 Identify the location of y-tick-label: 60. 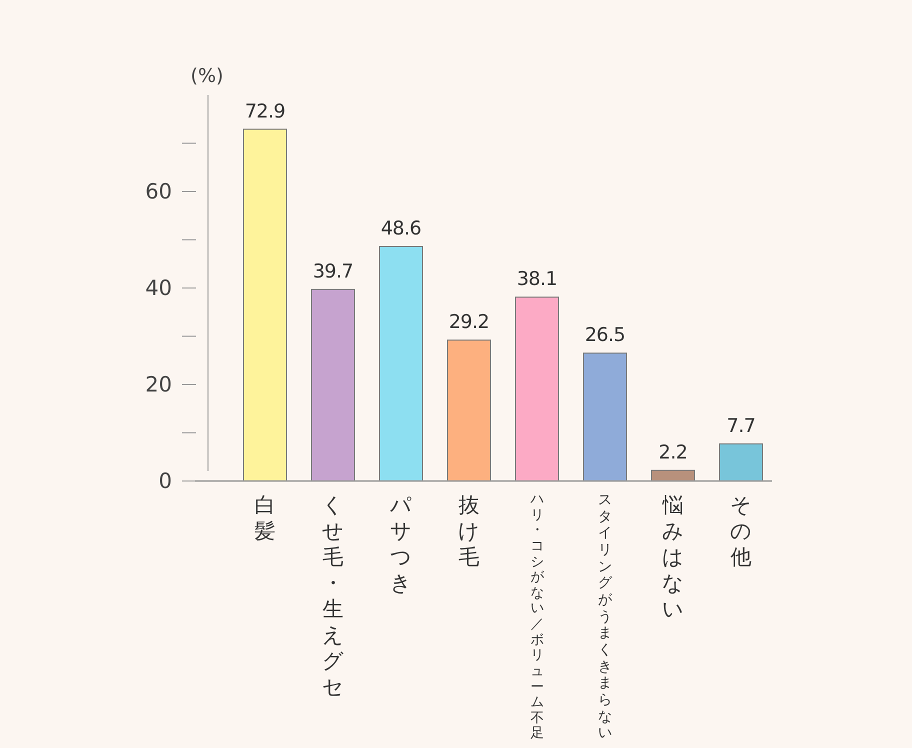
(158, 192).